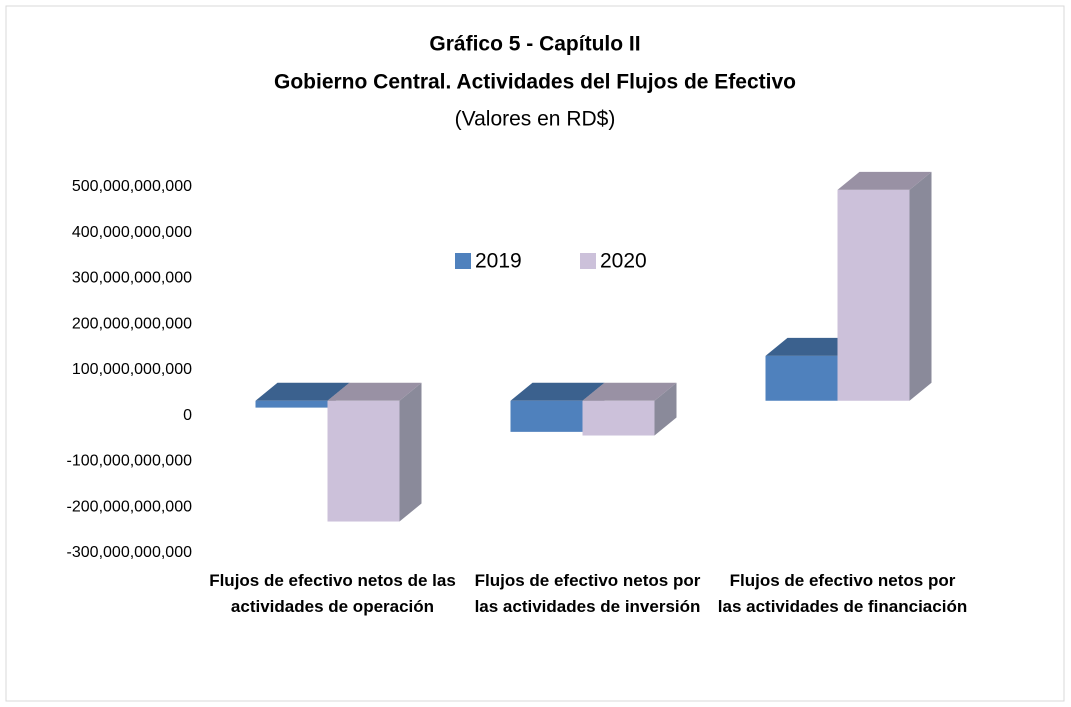  I want to click on y-tick-label: 400,000,000,000, so click(132, 232).